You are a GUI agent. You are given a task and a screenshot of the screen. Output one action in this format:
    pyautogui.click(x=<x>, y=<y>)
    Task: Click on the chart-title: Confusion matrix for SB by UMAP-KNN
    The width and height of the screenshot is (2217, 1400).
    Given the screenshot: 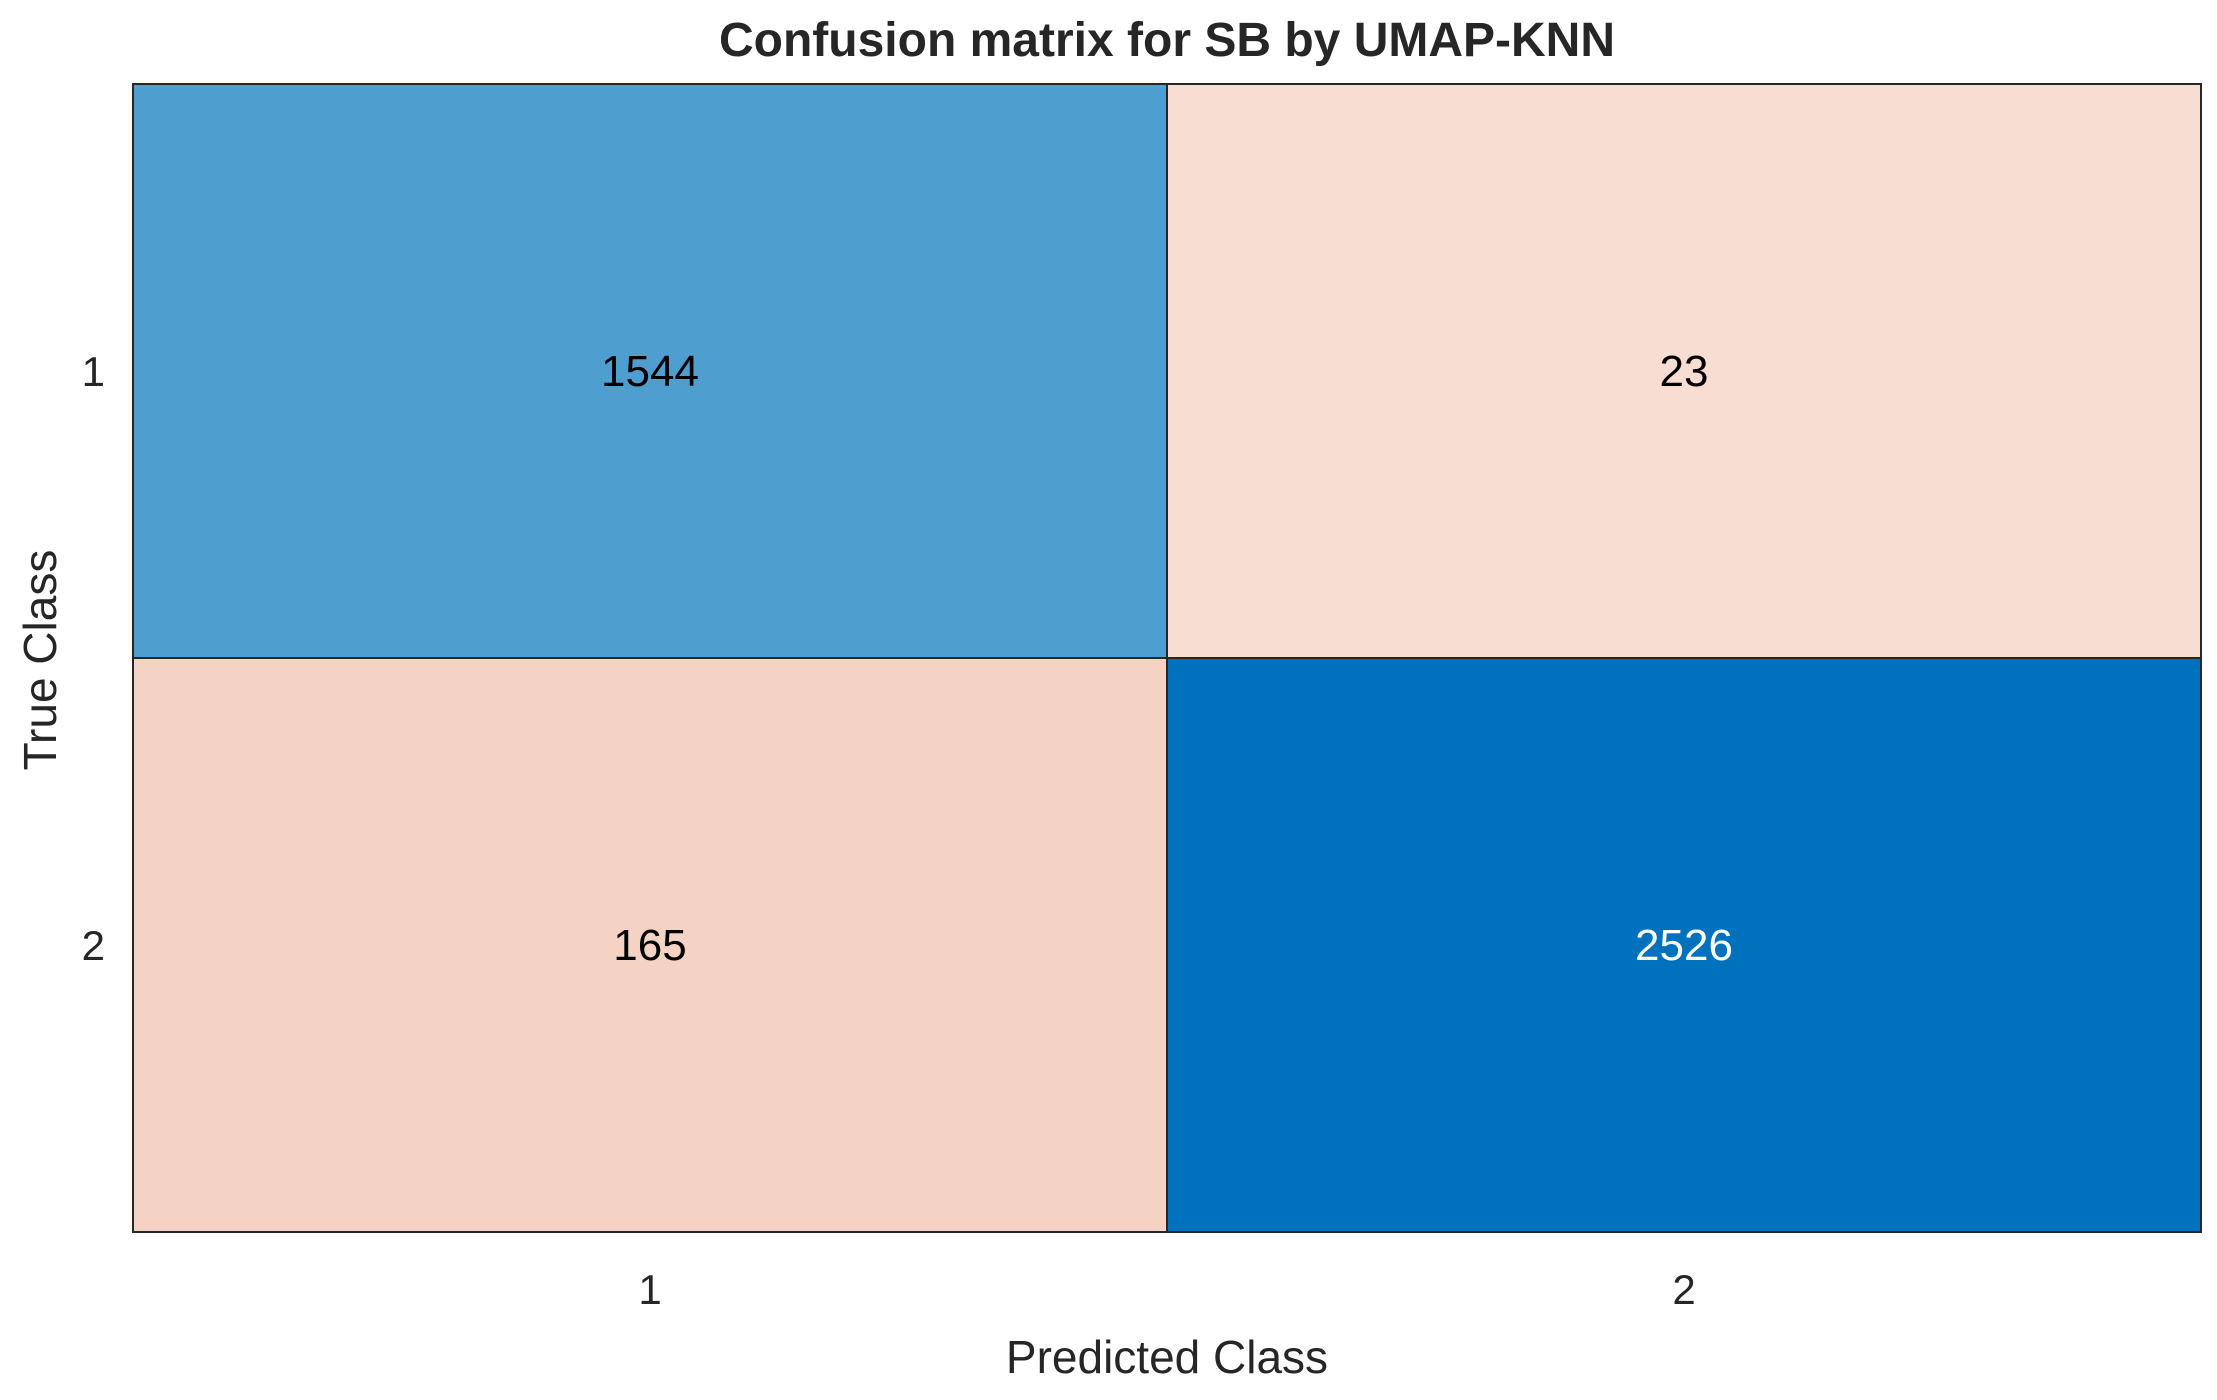 What is the action you would take?
    pyautogui.click(x=1167, y=40)
    